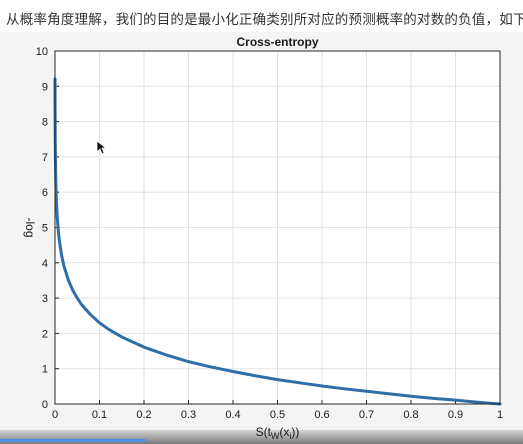 The image size is (523, 444). Describe the element at coordinates (45, 405) in the screenshot. I see `y-tick-label: 0` at that location.